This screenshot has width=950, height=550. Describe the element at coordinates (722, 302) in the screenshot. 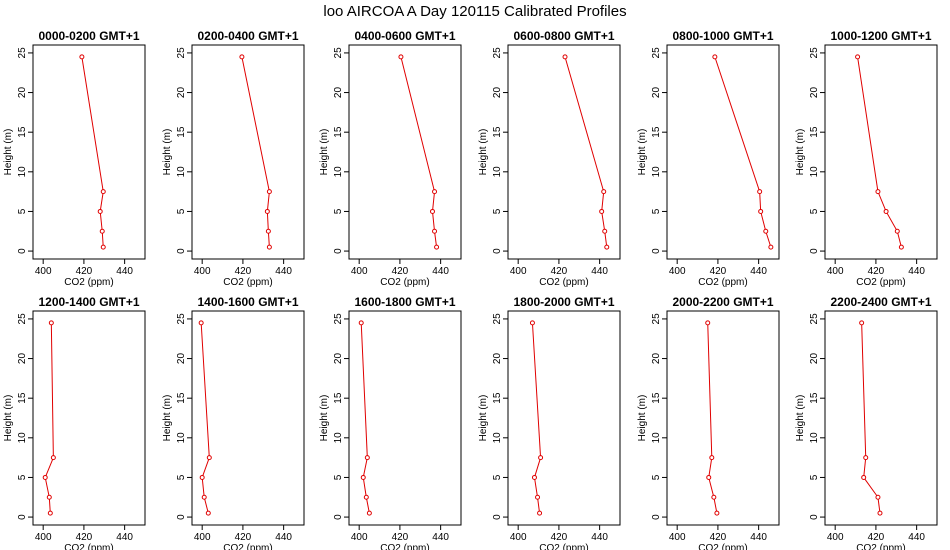

I see `panel-title: 2000-2200 GMT+1` at that location.